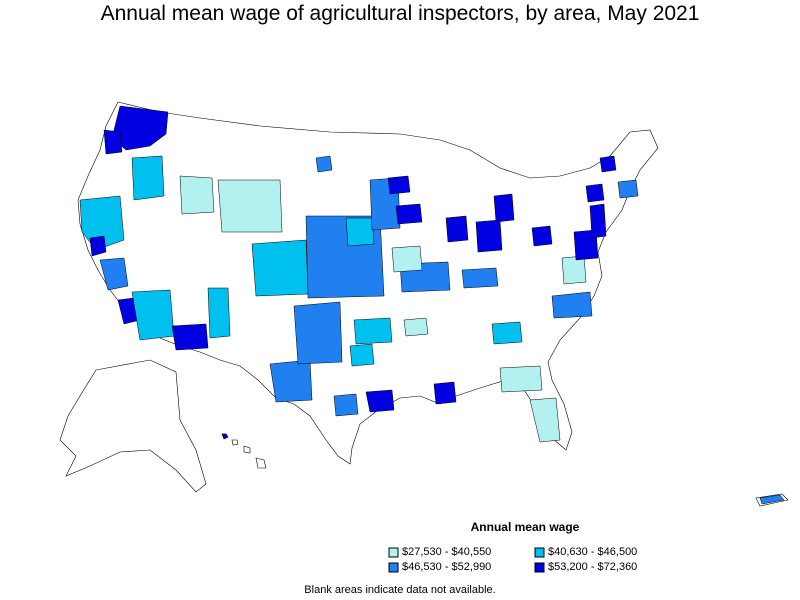 Image resolution: width=800 pixels, height=600 pixels. Describe the element at coordinates (291, 381) in the screenshot. I see `area-w-texas` at that location.